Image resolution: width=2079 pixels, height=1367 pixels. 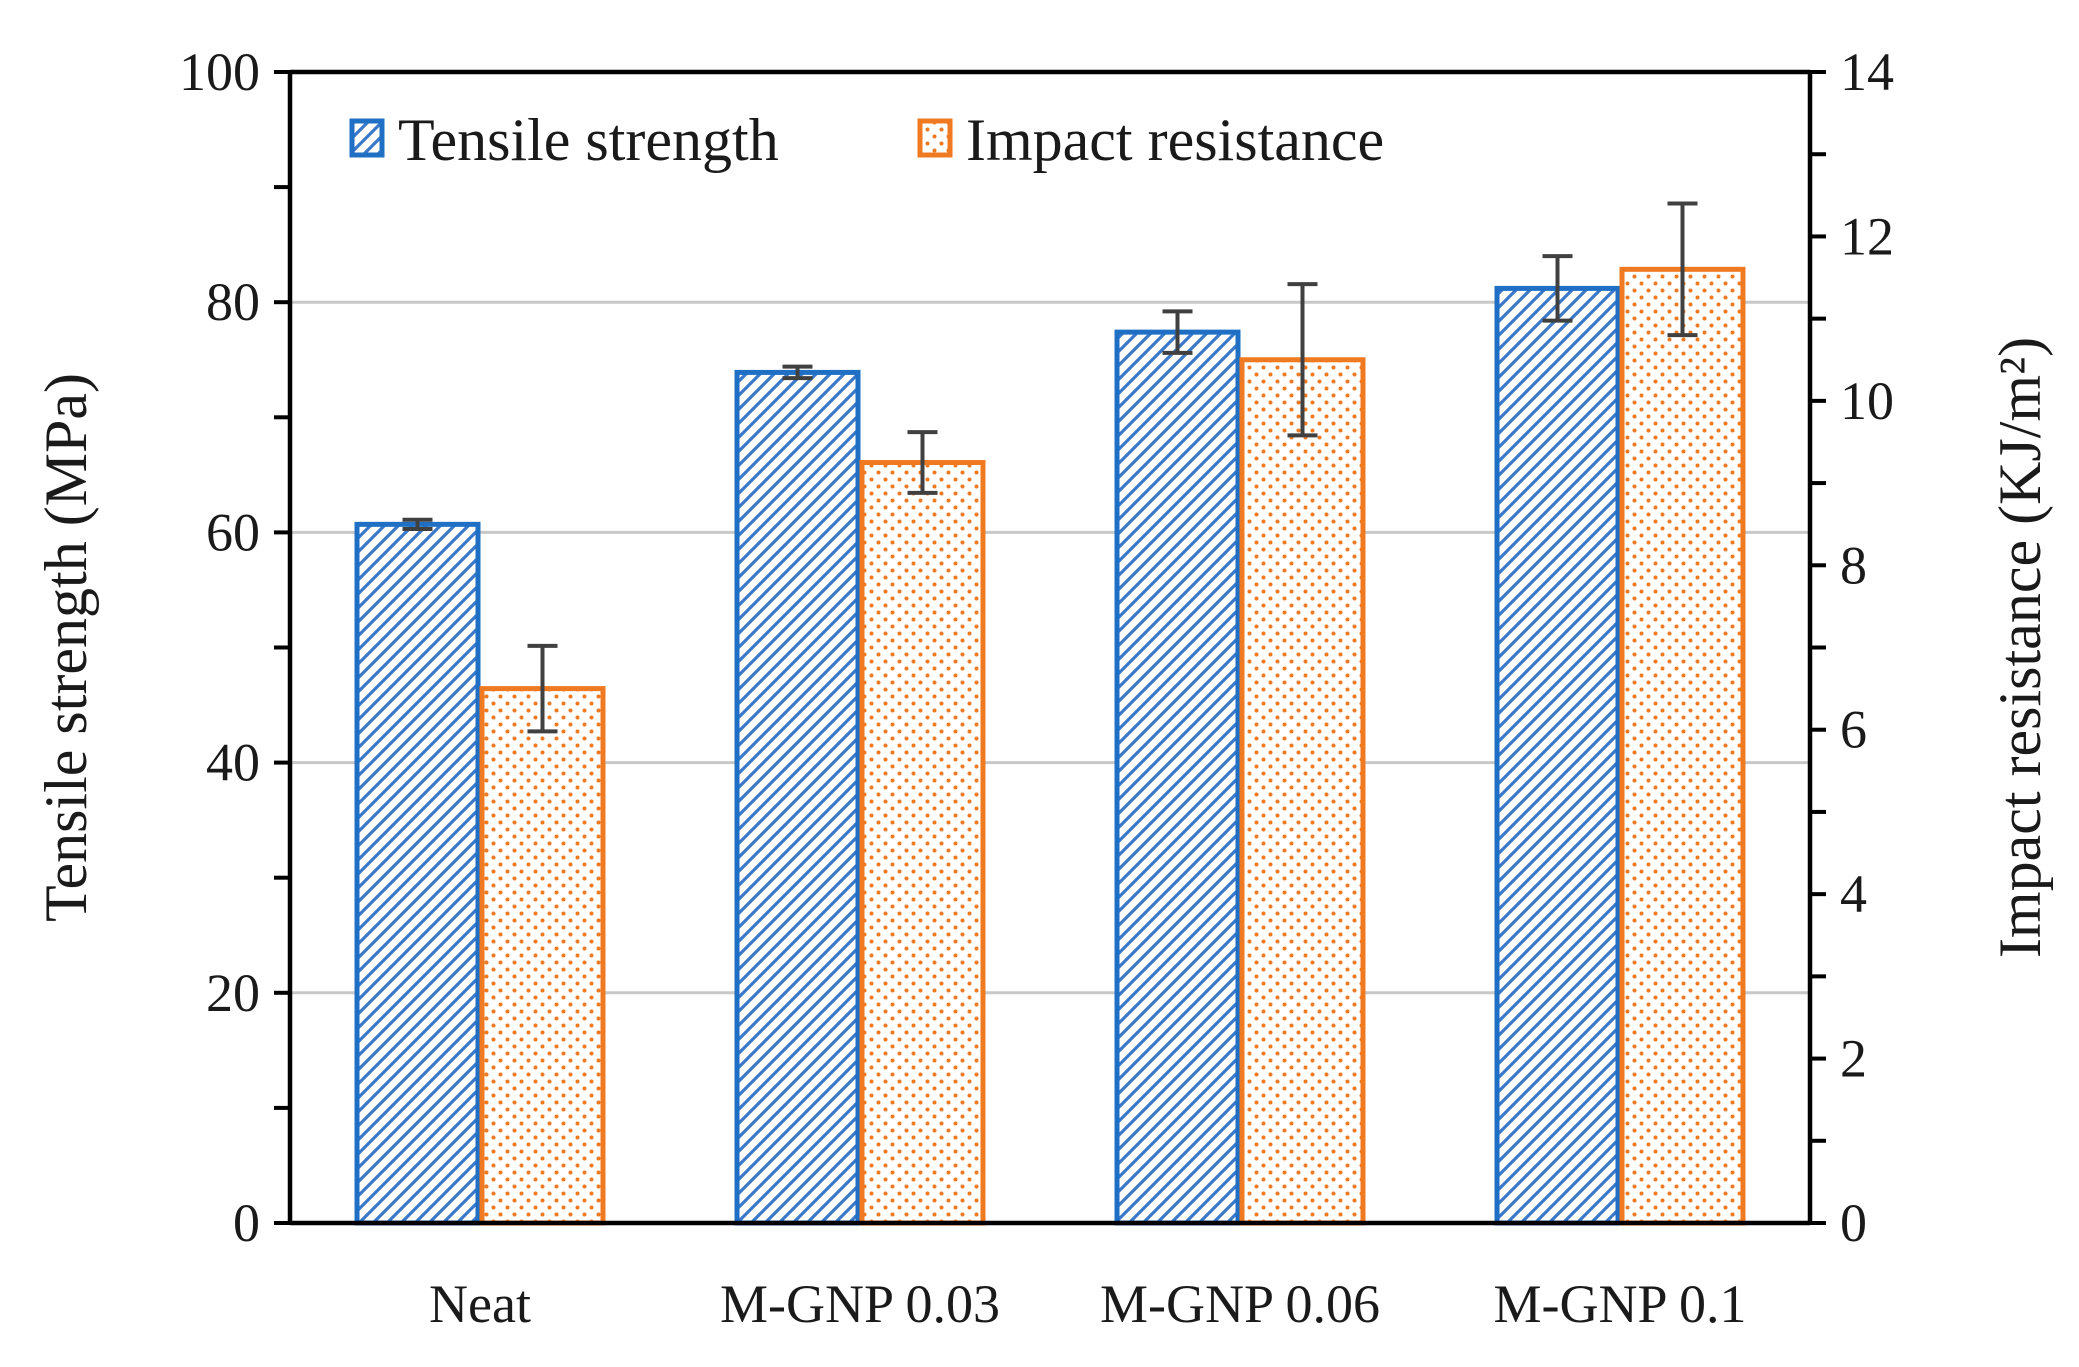 I want to click on right-tick-label: 10, so click(x=1867, y=401).